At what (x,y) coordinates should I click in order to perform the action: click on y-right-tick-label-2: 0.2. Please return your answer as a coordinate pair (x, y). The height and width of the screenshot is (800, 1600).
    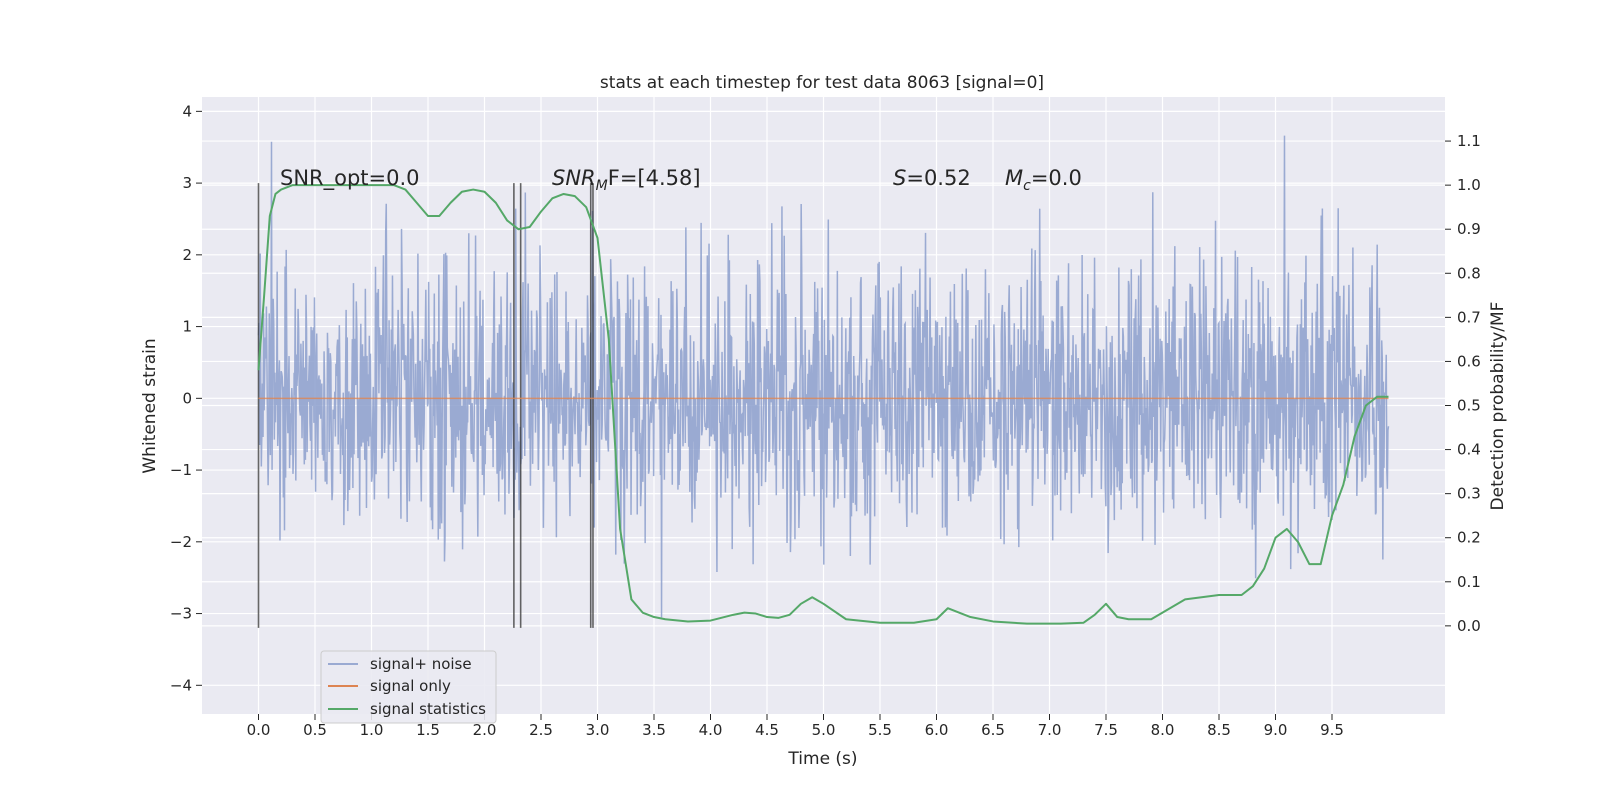
    Looking at the image, I should click on (1469, 538).